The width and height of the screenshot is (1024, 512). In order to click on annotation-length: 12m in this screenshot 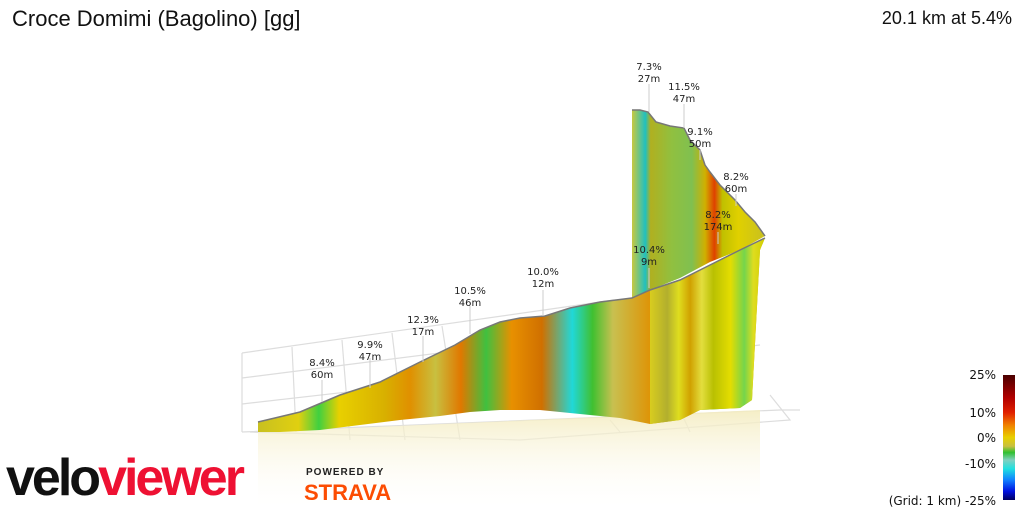, I will do `click(543, 284)`.